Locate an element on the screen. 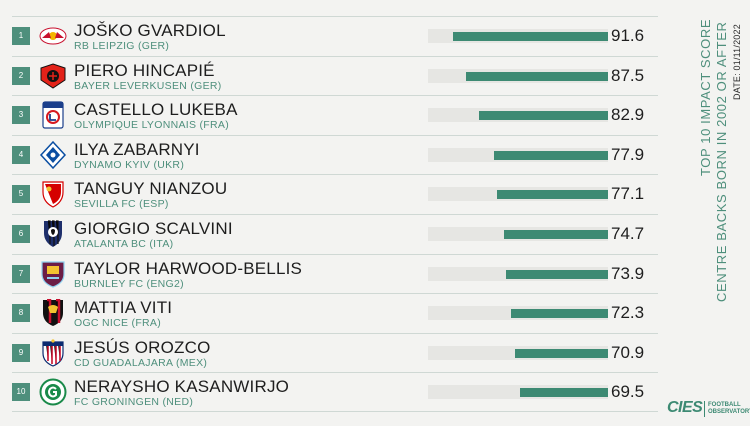 The width and height of the screenshot is (750, 426). rank-badge: 6 is located at coordinates (21, 233).